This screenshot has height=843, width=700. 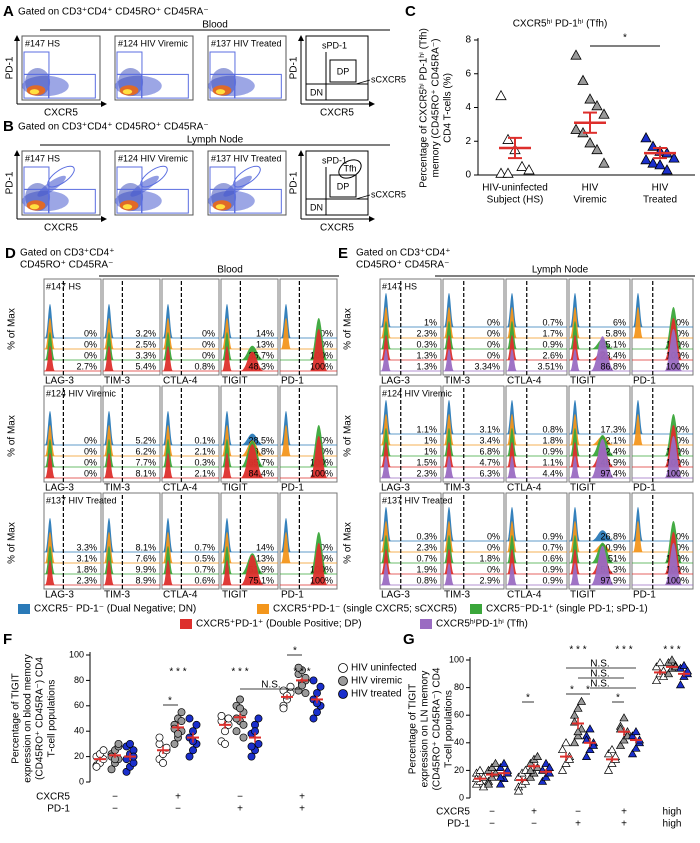 What do you see at coordinates (613, 440) in the screenshot?
I see `percent-label: 22.1%` at bounding box center [613, 440].